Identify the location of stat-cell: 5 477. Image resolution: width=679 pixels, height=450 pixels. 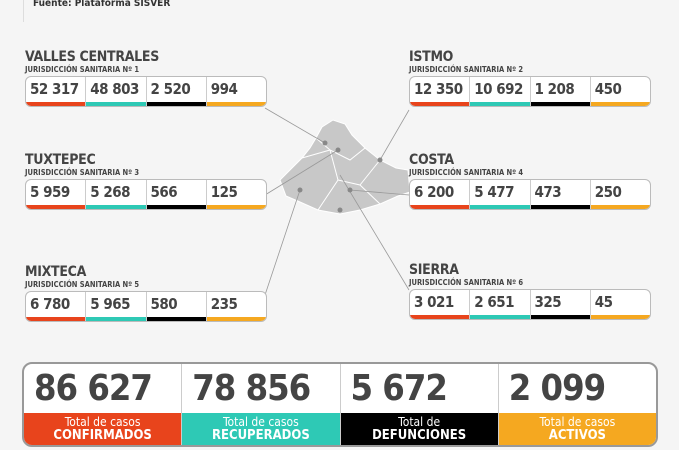
(500, 194).